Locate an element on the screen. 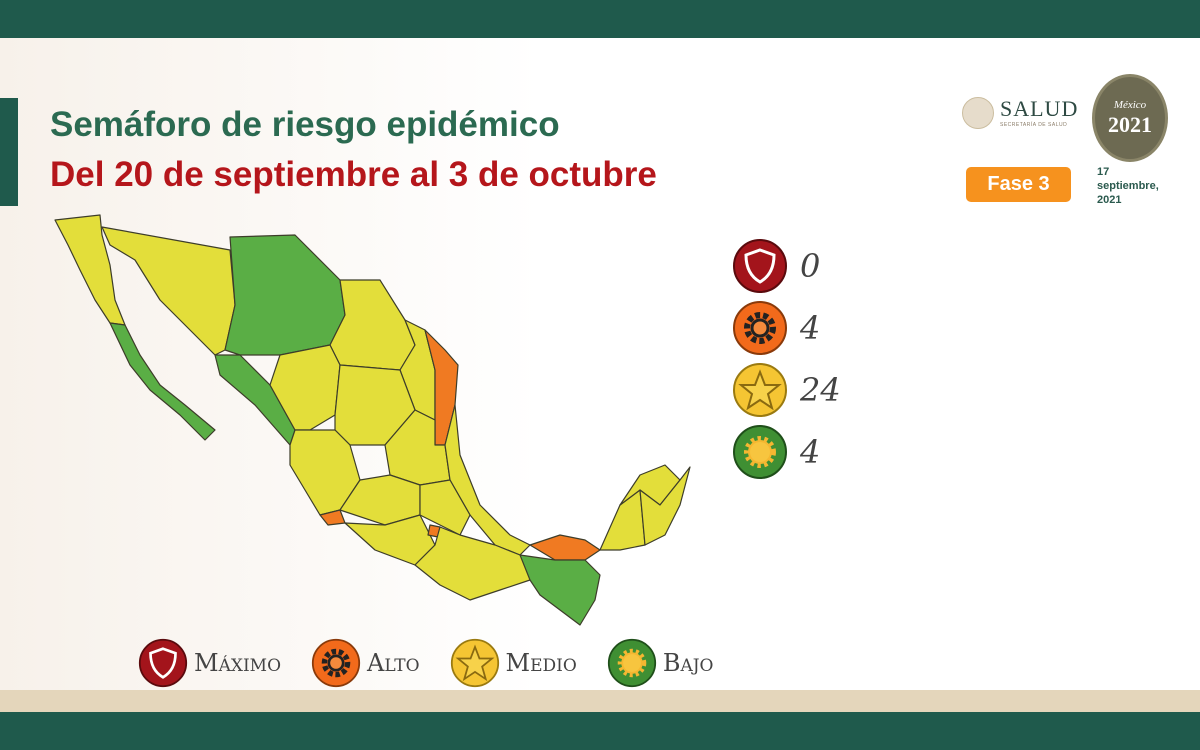  coat-of-arms-icon is located at coordinates (978, 112).